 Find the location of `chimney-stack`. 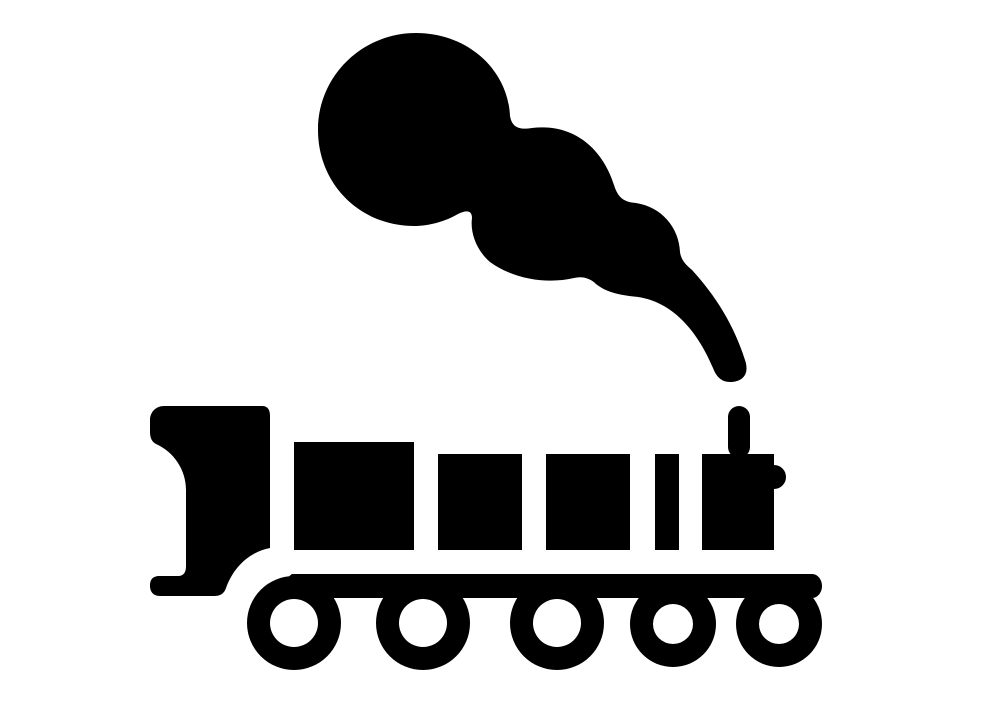

chimney-stack is located at coordinates (739, 432).